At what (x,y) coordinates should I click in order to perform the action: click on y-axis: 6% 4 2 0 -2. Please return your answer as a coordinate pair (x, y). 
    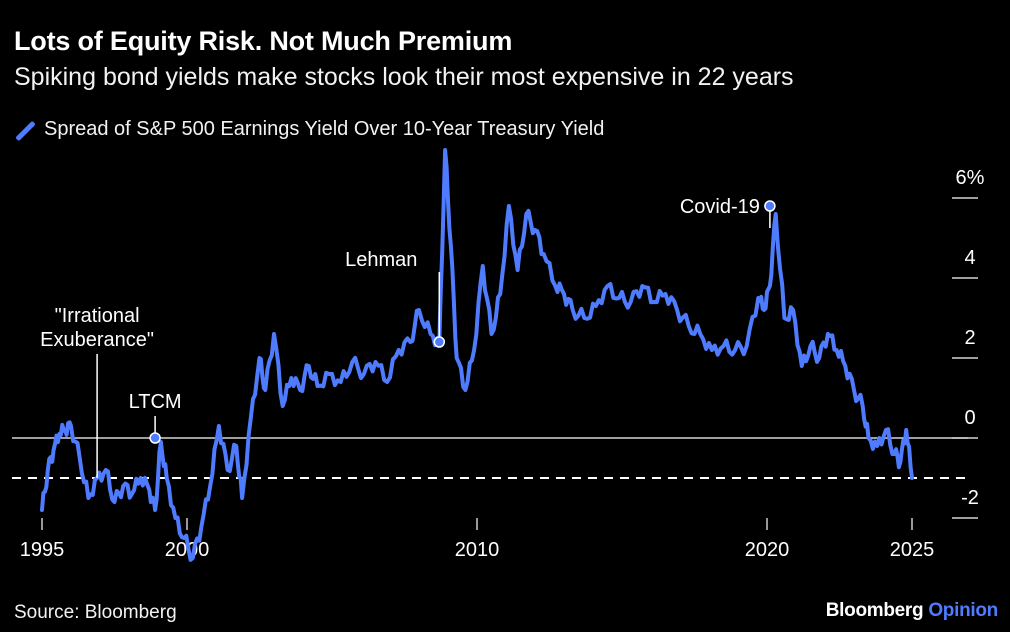
    Looking at the image, I should click on (968, 343).